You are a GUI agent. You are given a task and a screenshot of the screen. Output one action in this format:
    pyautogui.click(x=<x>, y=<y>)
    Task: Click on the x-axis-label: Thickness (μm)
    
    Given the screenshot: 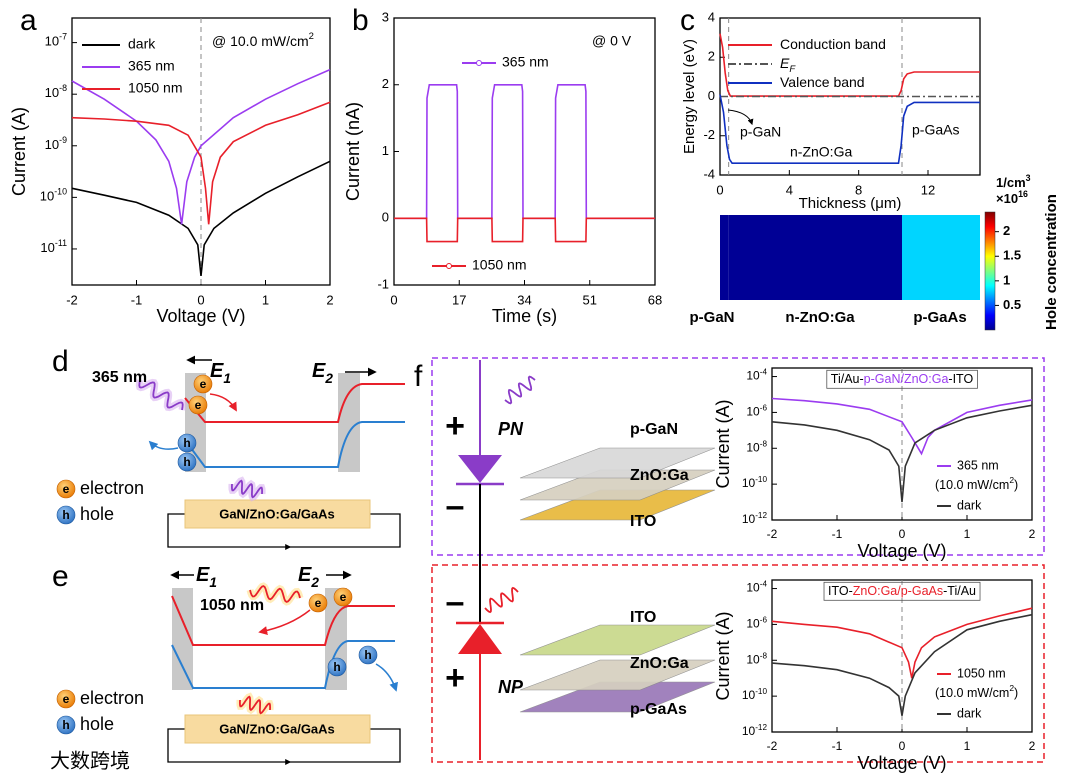 What is the action you would take?
    pyautogui.click(x=850, y=203)
    